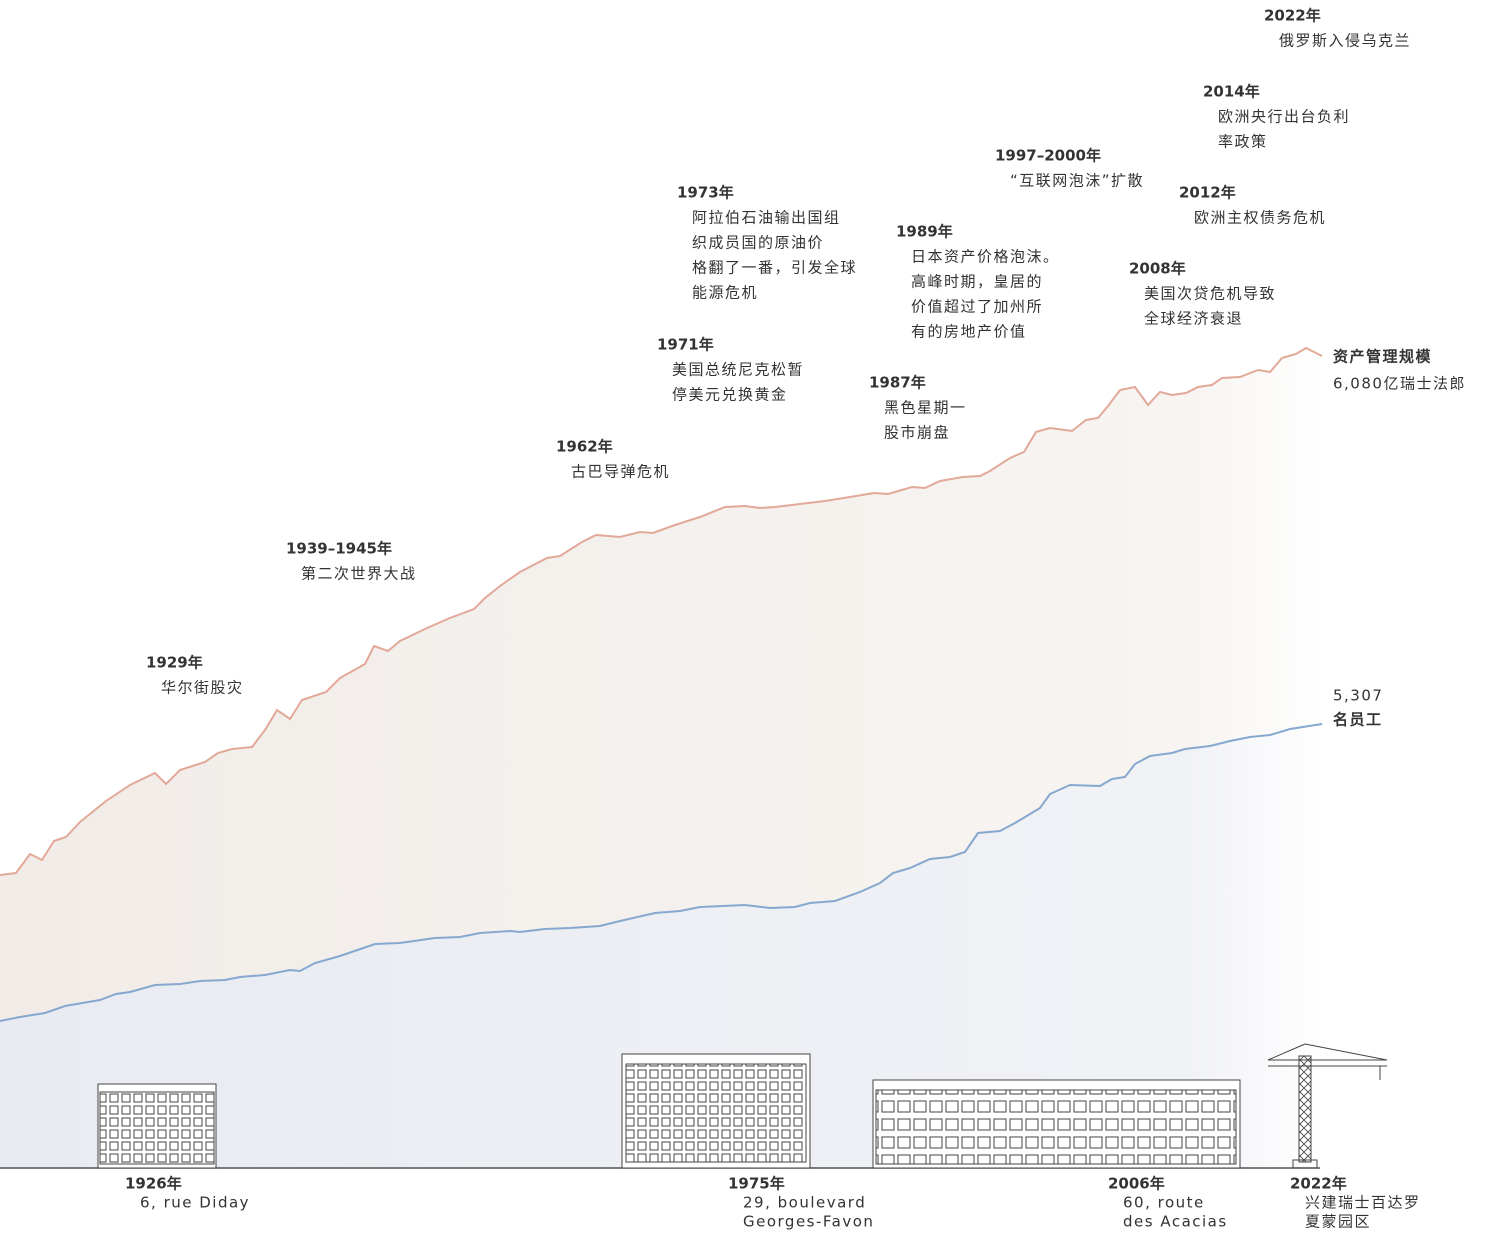 This screenshot has height=1234, width=1488. I want to click on location-text: 夏蒙园区, so click(1338, 1222).